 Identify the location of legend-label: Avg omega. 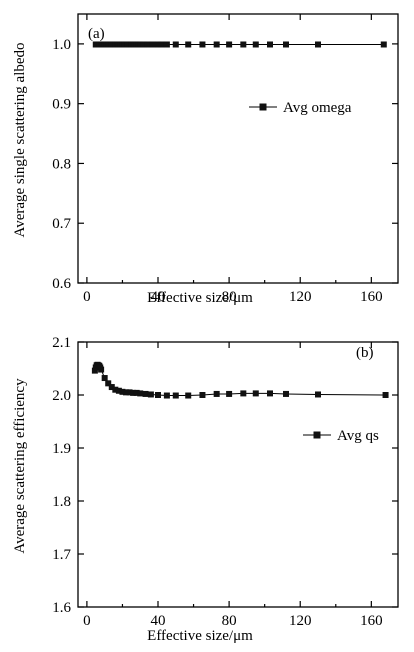
(317, 108).